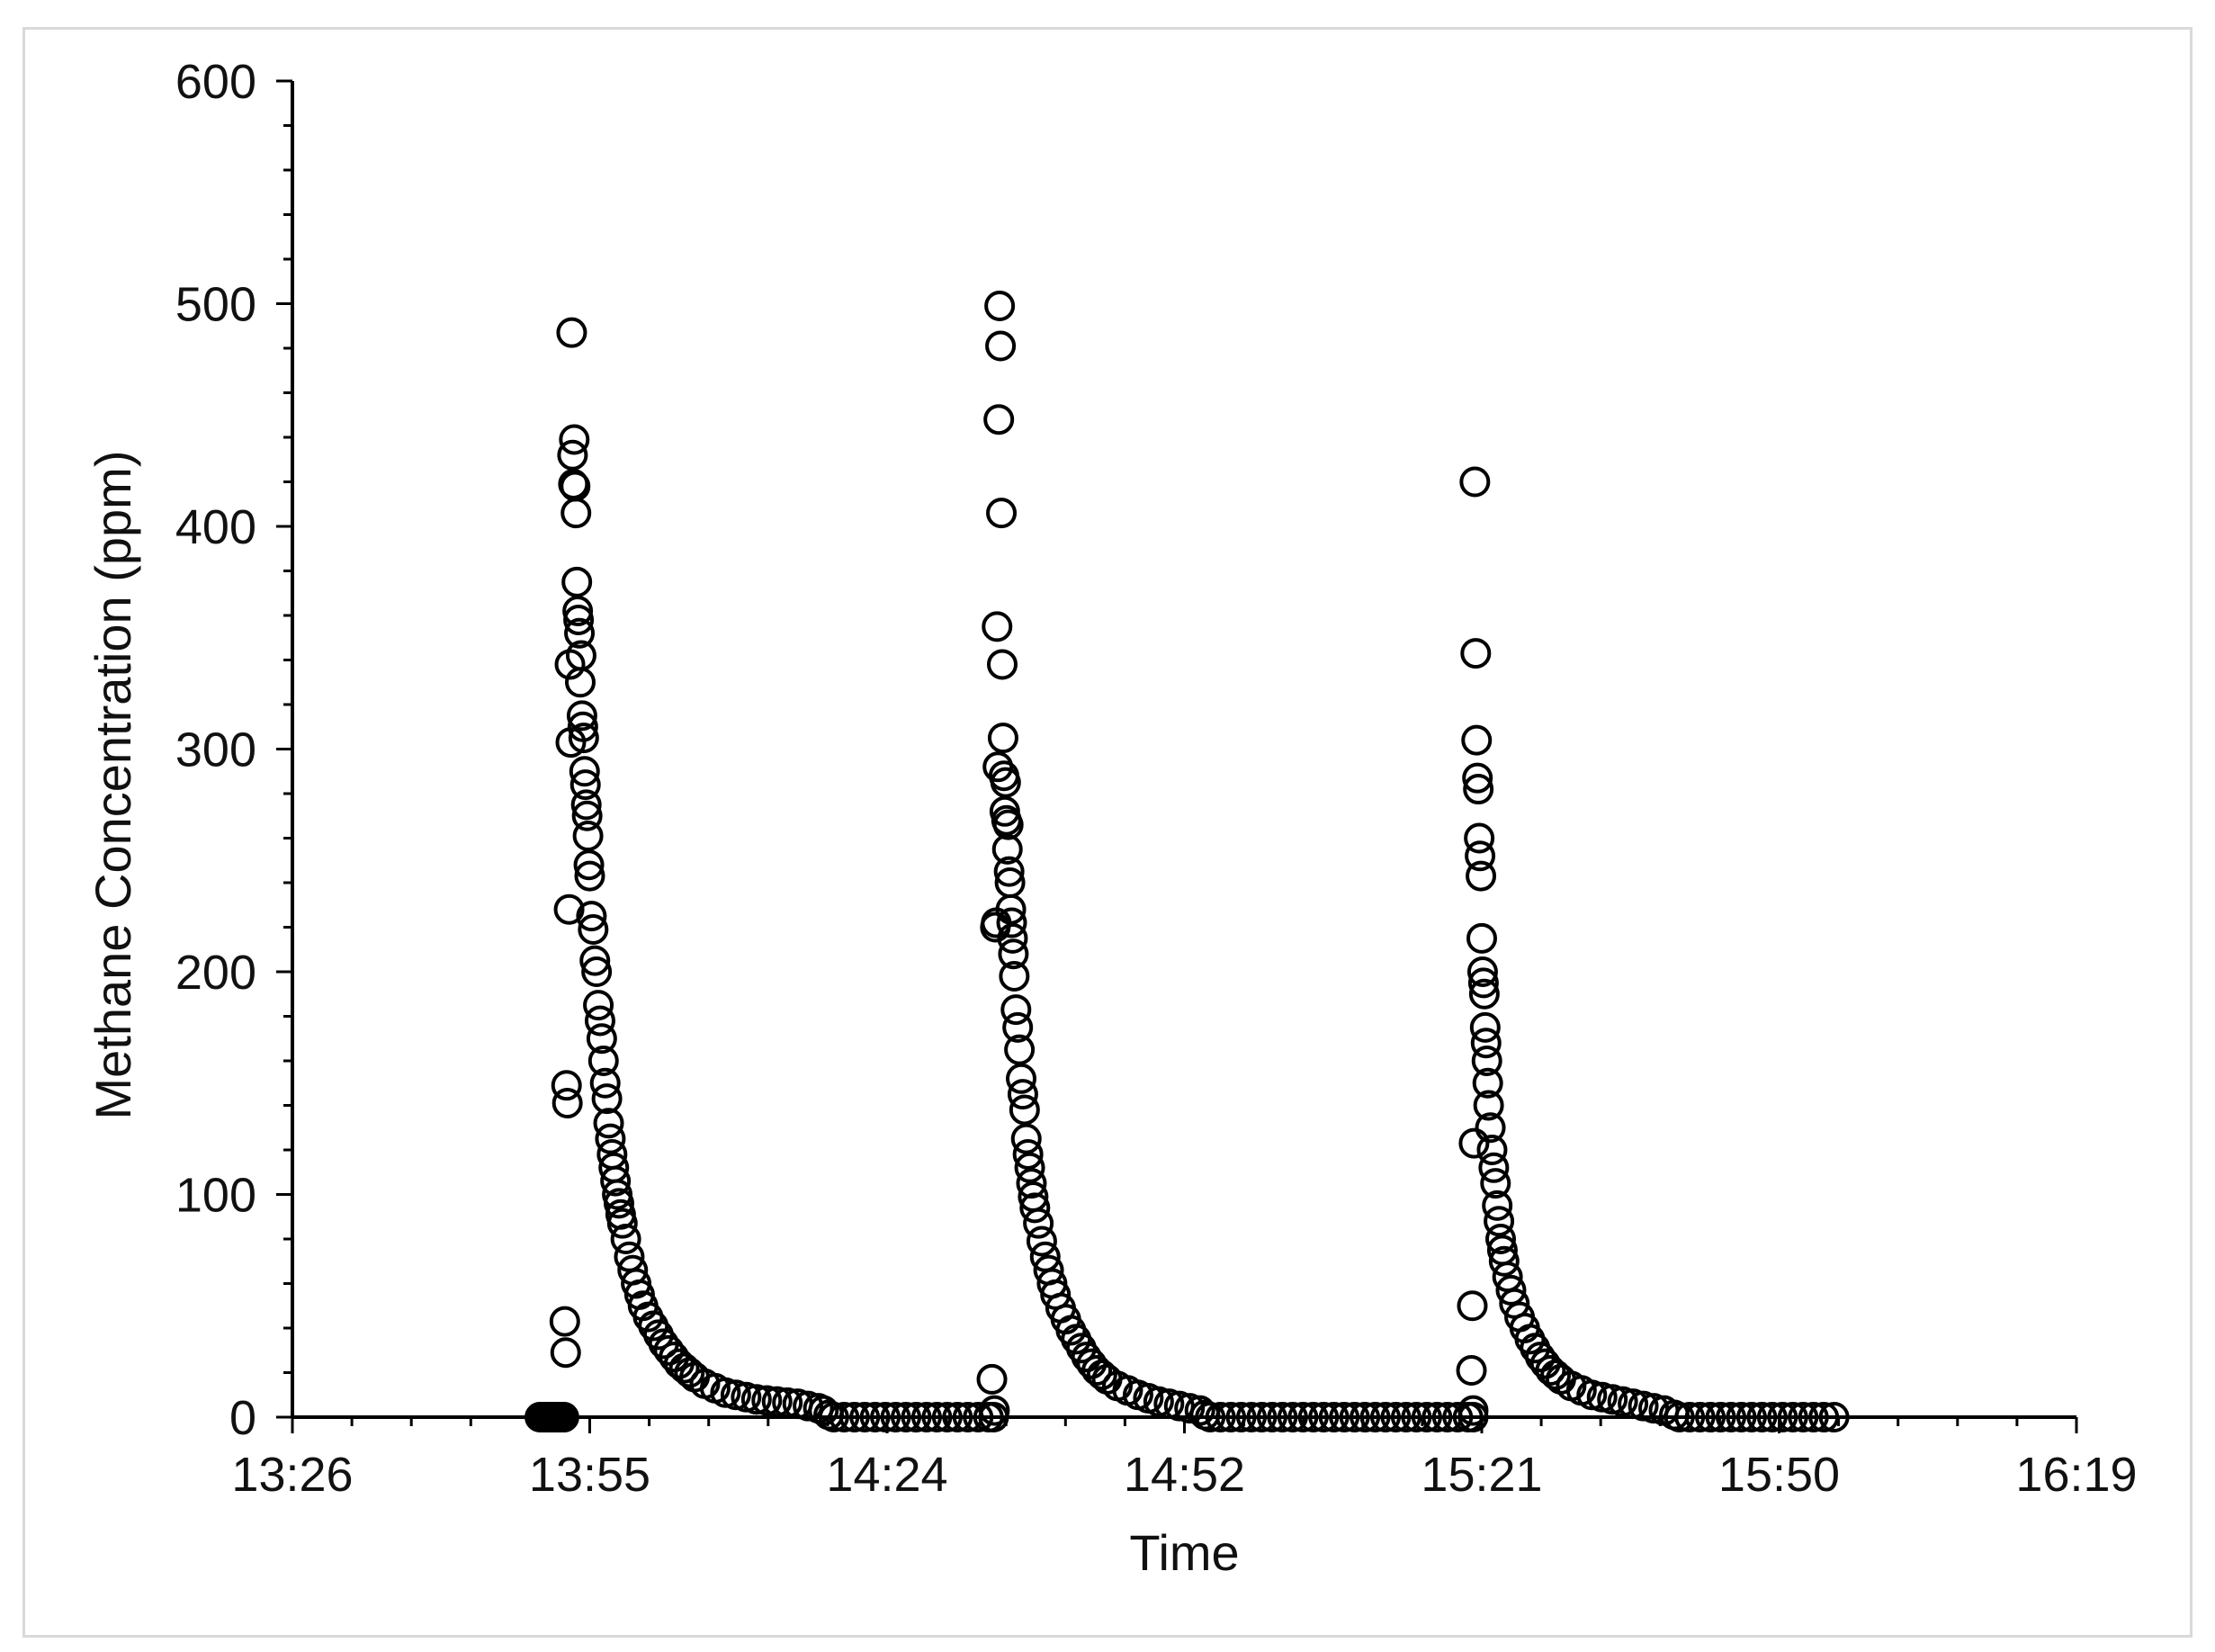 The image size is (2215, 1652). What do you see at coordinates (216, 527) in the screenshot?
I see `y-tick-label: 400` at bounding box center [216, 527].